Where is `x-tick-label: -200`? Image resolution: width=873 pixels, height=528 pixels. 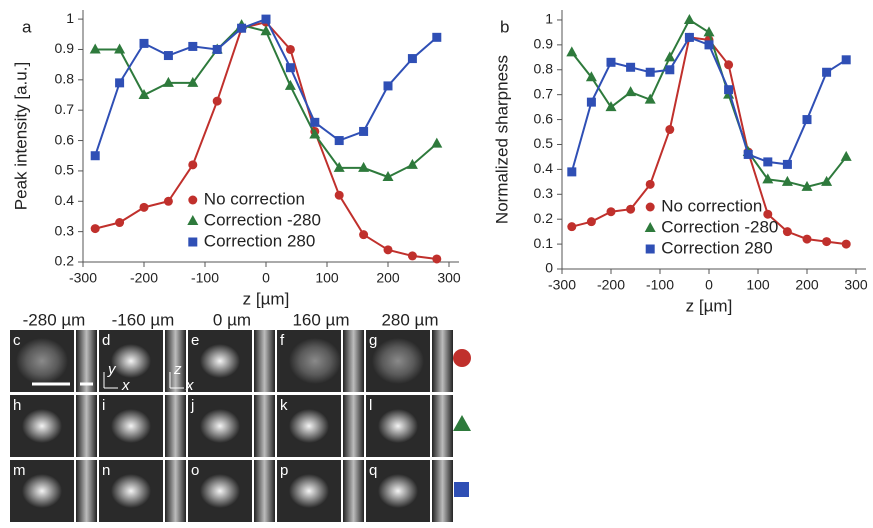 x-tick-label: -200 is located at coordinates (611, 285).